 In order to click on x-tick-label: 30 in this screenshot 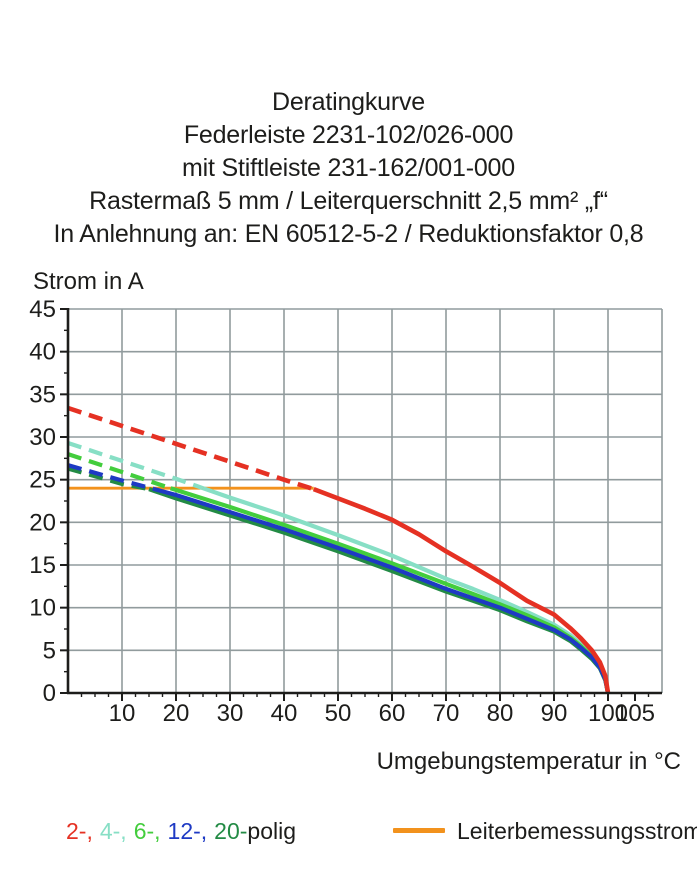, I will do `click(230, 713)`.